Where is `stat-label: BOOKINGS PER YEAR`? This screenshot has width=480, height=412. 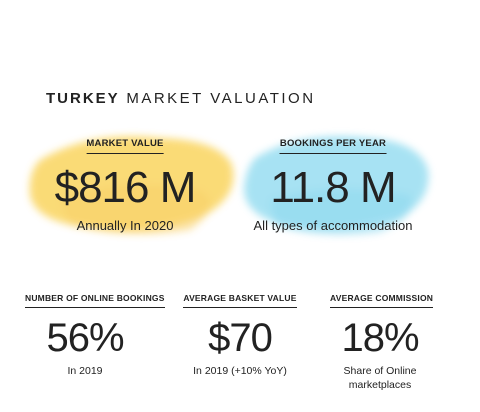 stat-label: BOOKINGS PER YEAR is located at coordinates (333, 146).